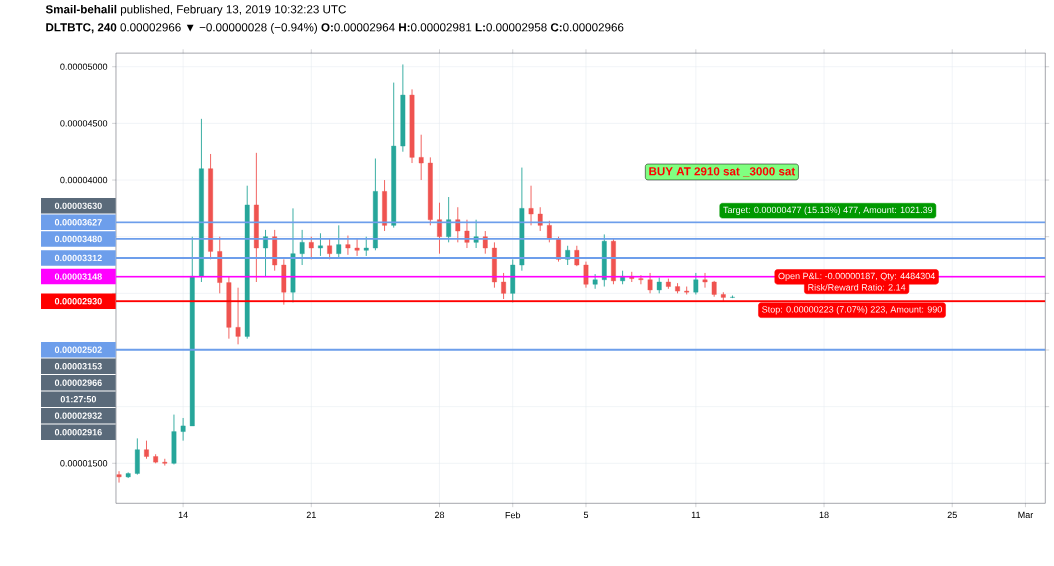 The image size is (1054, 566). I want to click on text: 0.00002932, so click(78, 415).